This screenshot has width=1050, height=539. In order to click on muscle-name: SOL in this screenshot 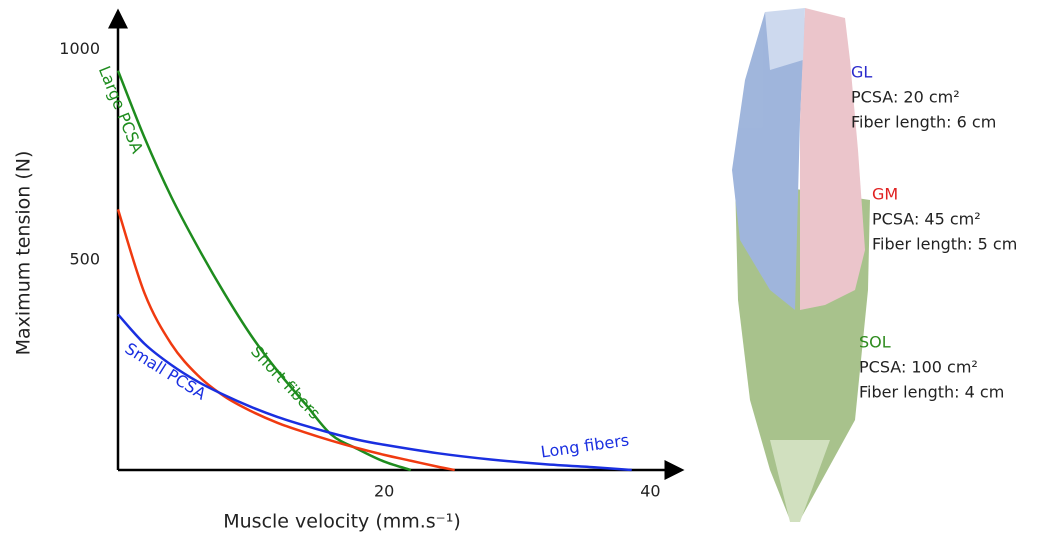, I will do `click(875, 342)`.